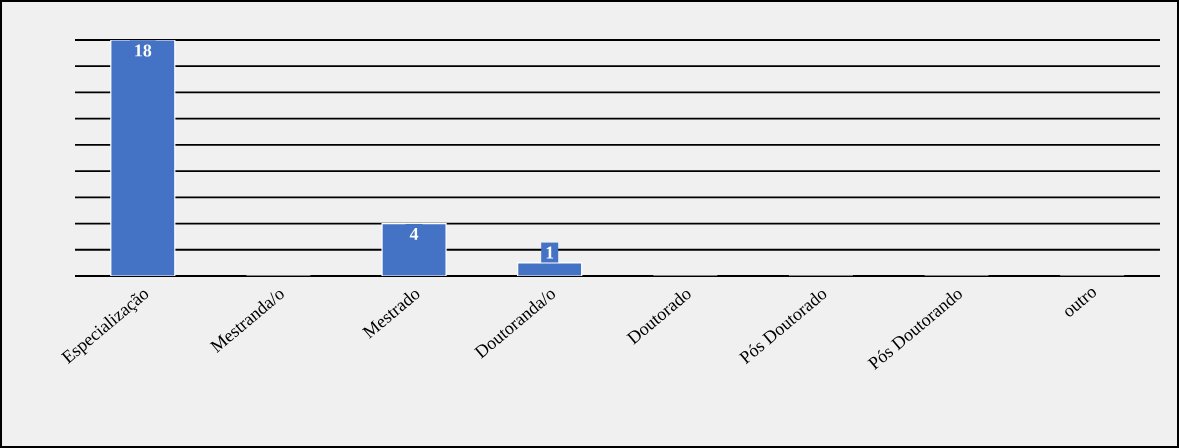 The image size is (1179, 448). What do you see at coordinates (414, 233) in the screenshot?
I see `data-label: 4` at bounding box center [414, 233].